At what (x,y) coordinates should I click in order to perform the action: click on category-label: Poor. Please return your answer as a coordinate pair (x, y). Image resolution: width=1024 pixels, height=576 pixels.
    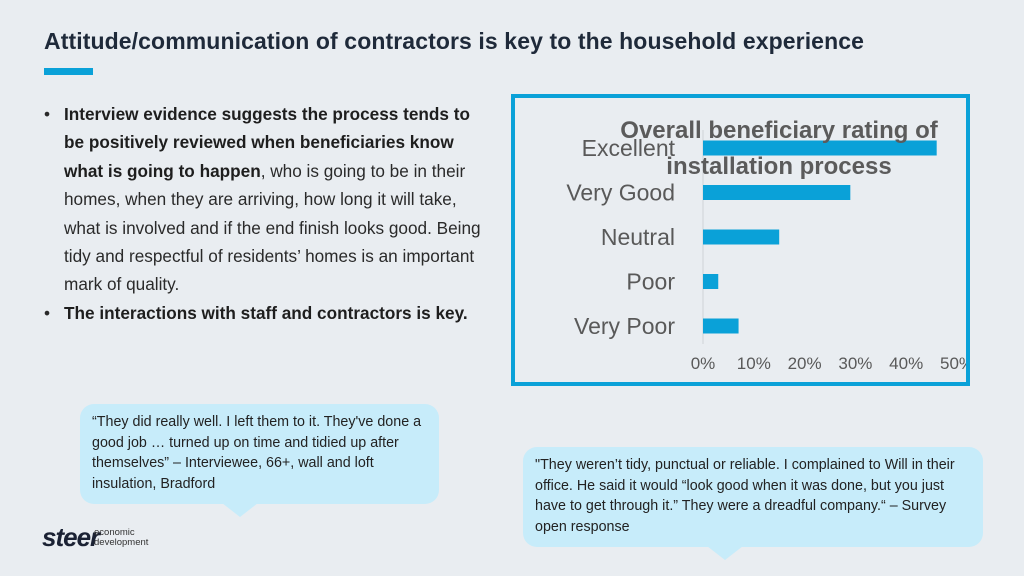
    Looking at the image, I should click on (650, 282).